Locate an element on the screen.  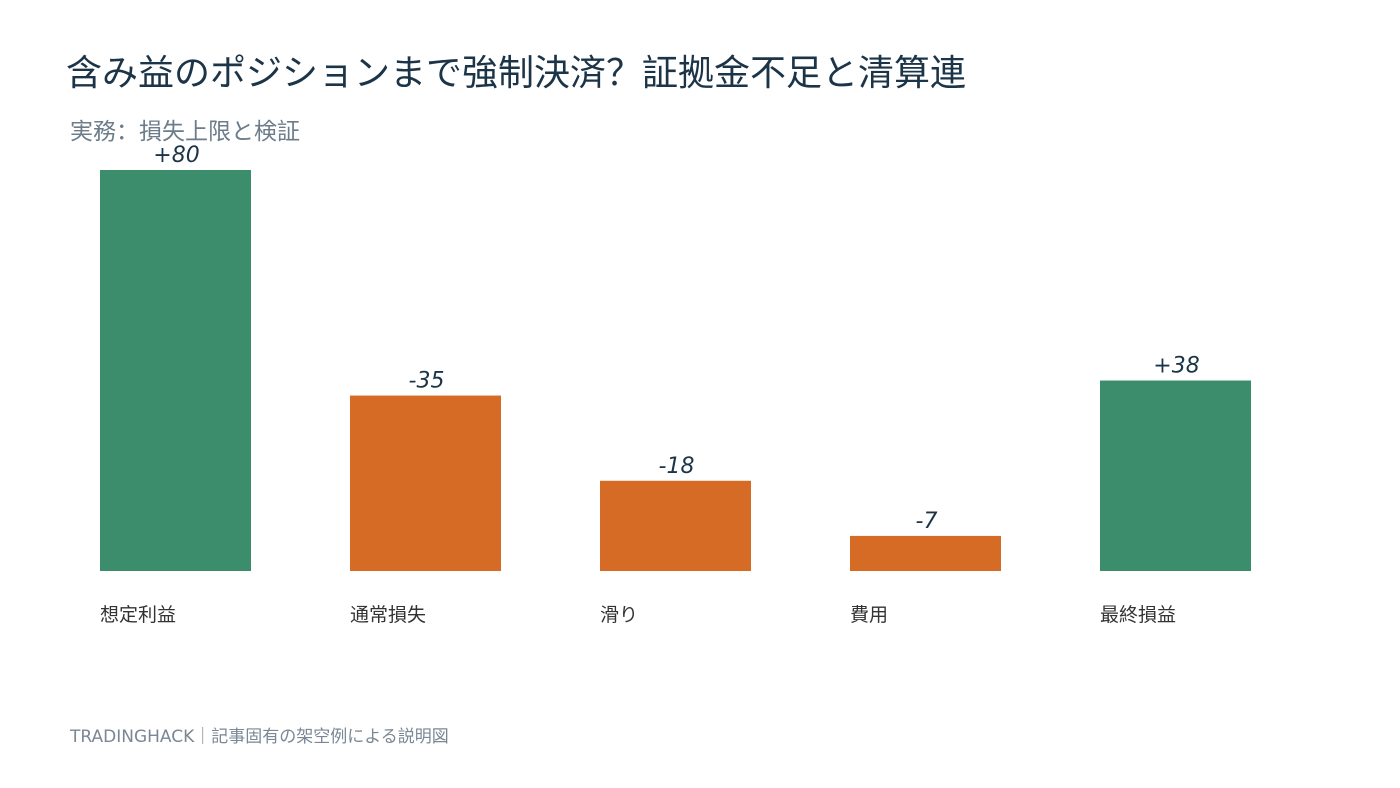
category-label-4: 最終損益 is located at coordinates (1138, 615).